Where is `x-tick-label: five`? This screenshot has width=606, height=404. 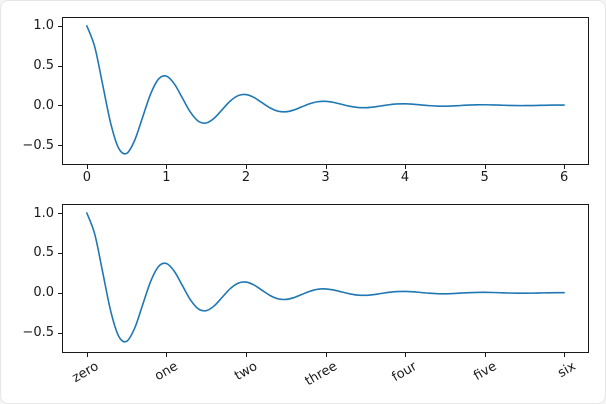 x-tick-label: five is located at coordinates (485, 371).